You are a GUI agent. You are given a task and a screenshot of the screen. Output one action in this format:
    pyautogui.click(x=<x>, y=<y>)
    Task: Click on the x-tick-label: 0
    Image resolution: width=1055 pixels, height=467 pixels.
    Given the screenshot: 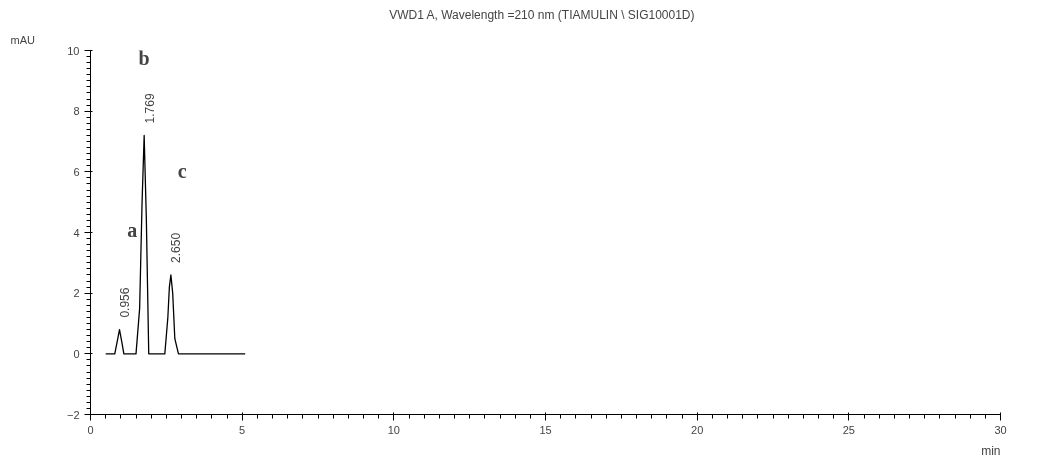 What is the action you would take?
    pyautogui.click(x=90, y=429)
    